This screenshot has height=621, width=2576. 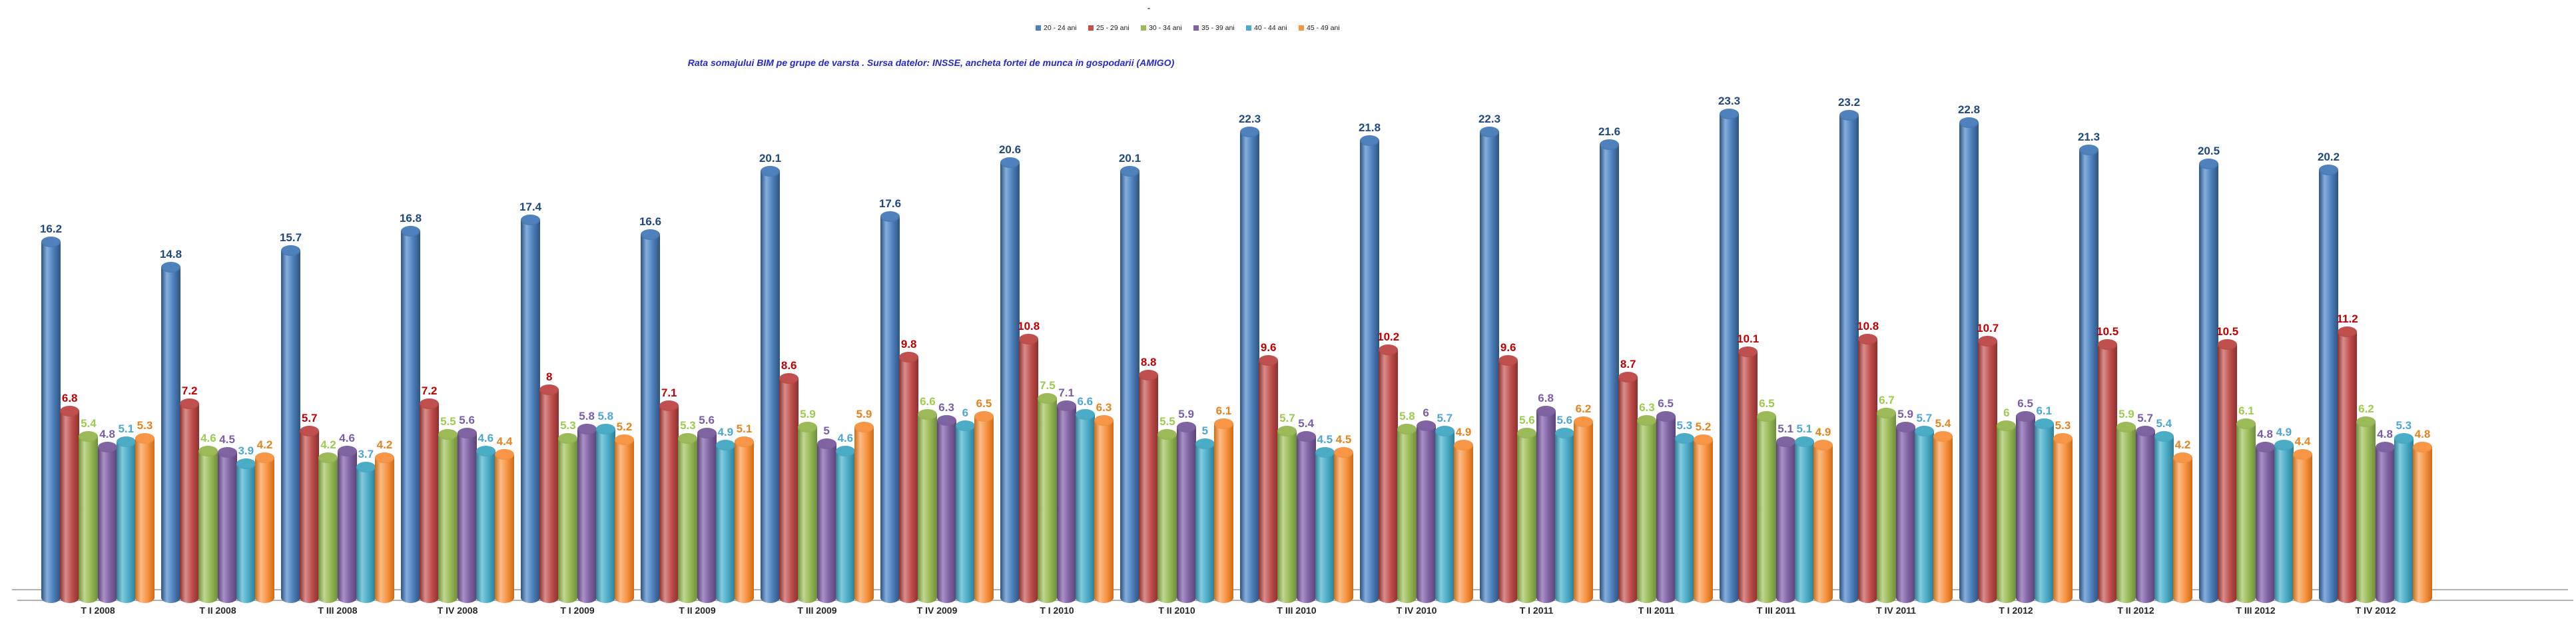 I want to click on bar-value-label: 4.8, so click(x=107, y=434).